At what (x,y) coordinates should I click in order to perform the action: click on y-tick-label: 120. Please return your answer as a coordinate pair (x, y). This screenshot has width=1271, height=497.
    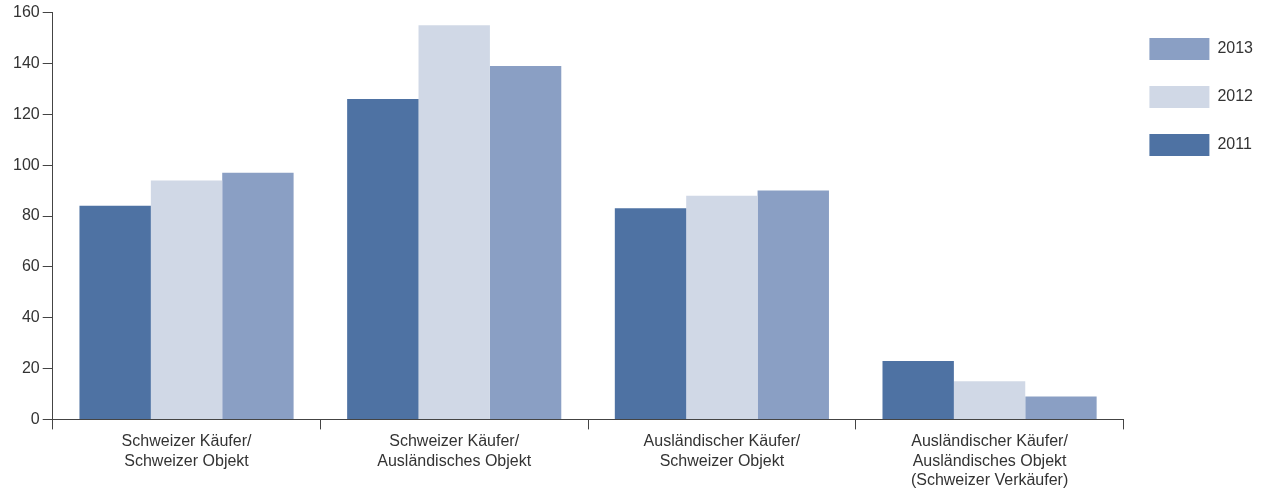
    Looking at the image, I should click on (26, 113).